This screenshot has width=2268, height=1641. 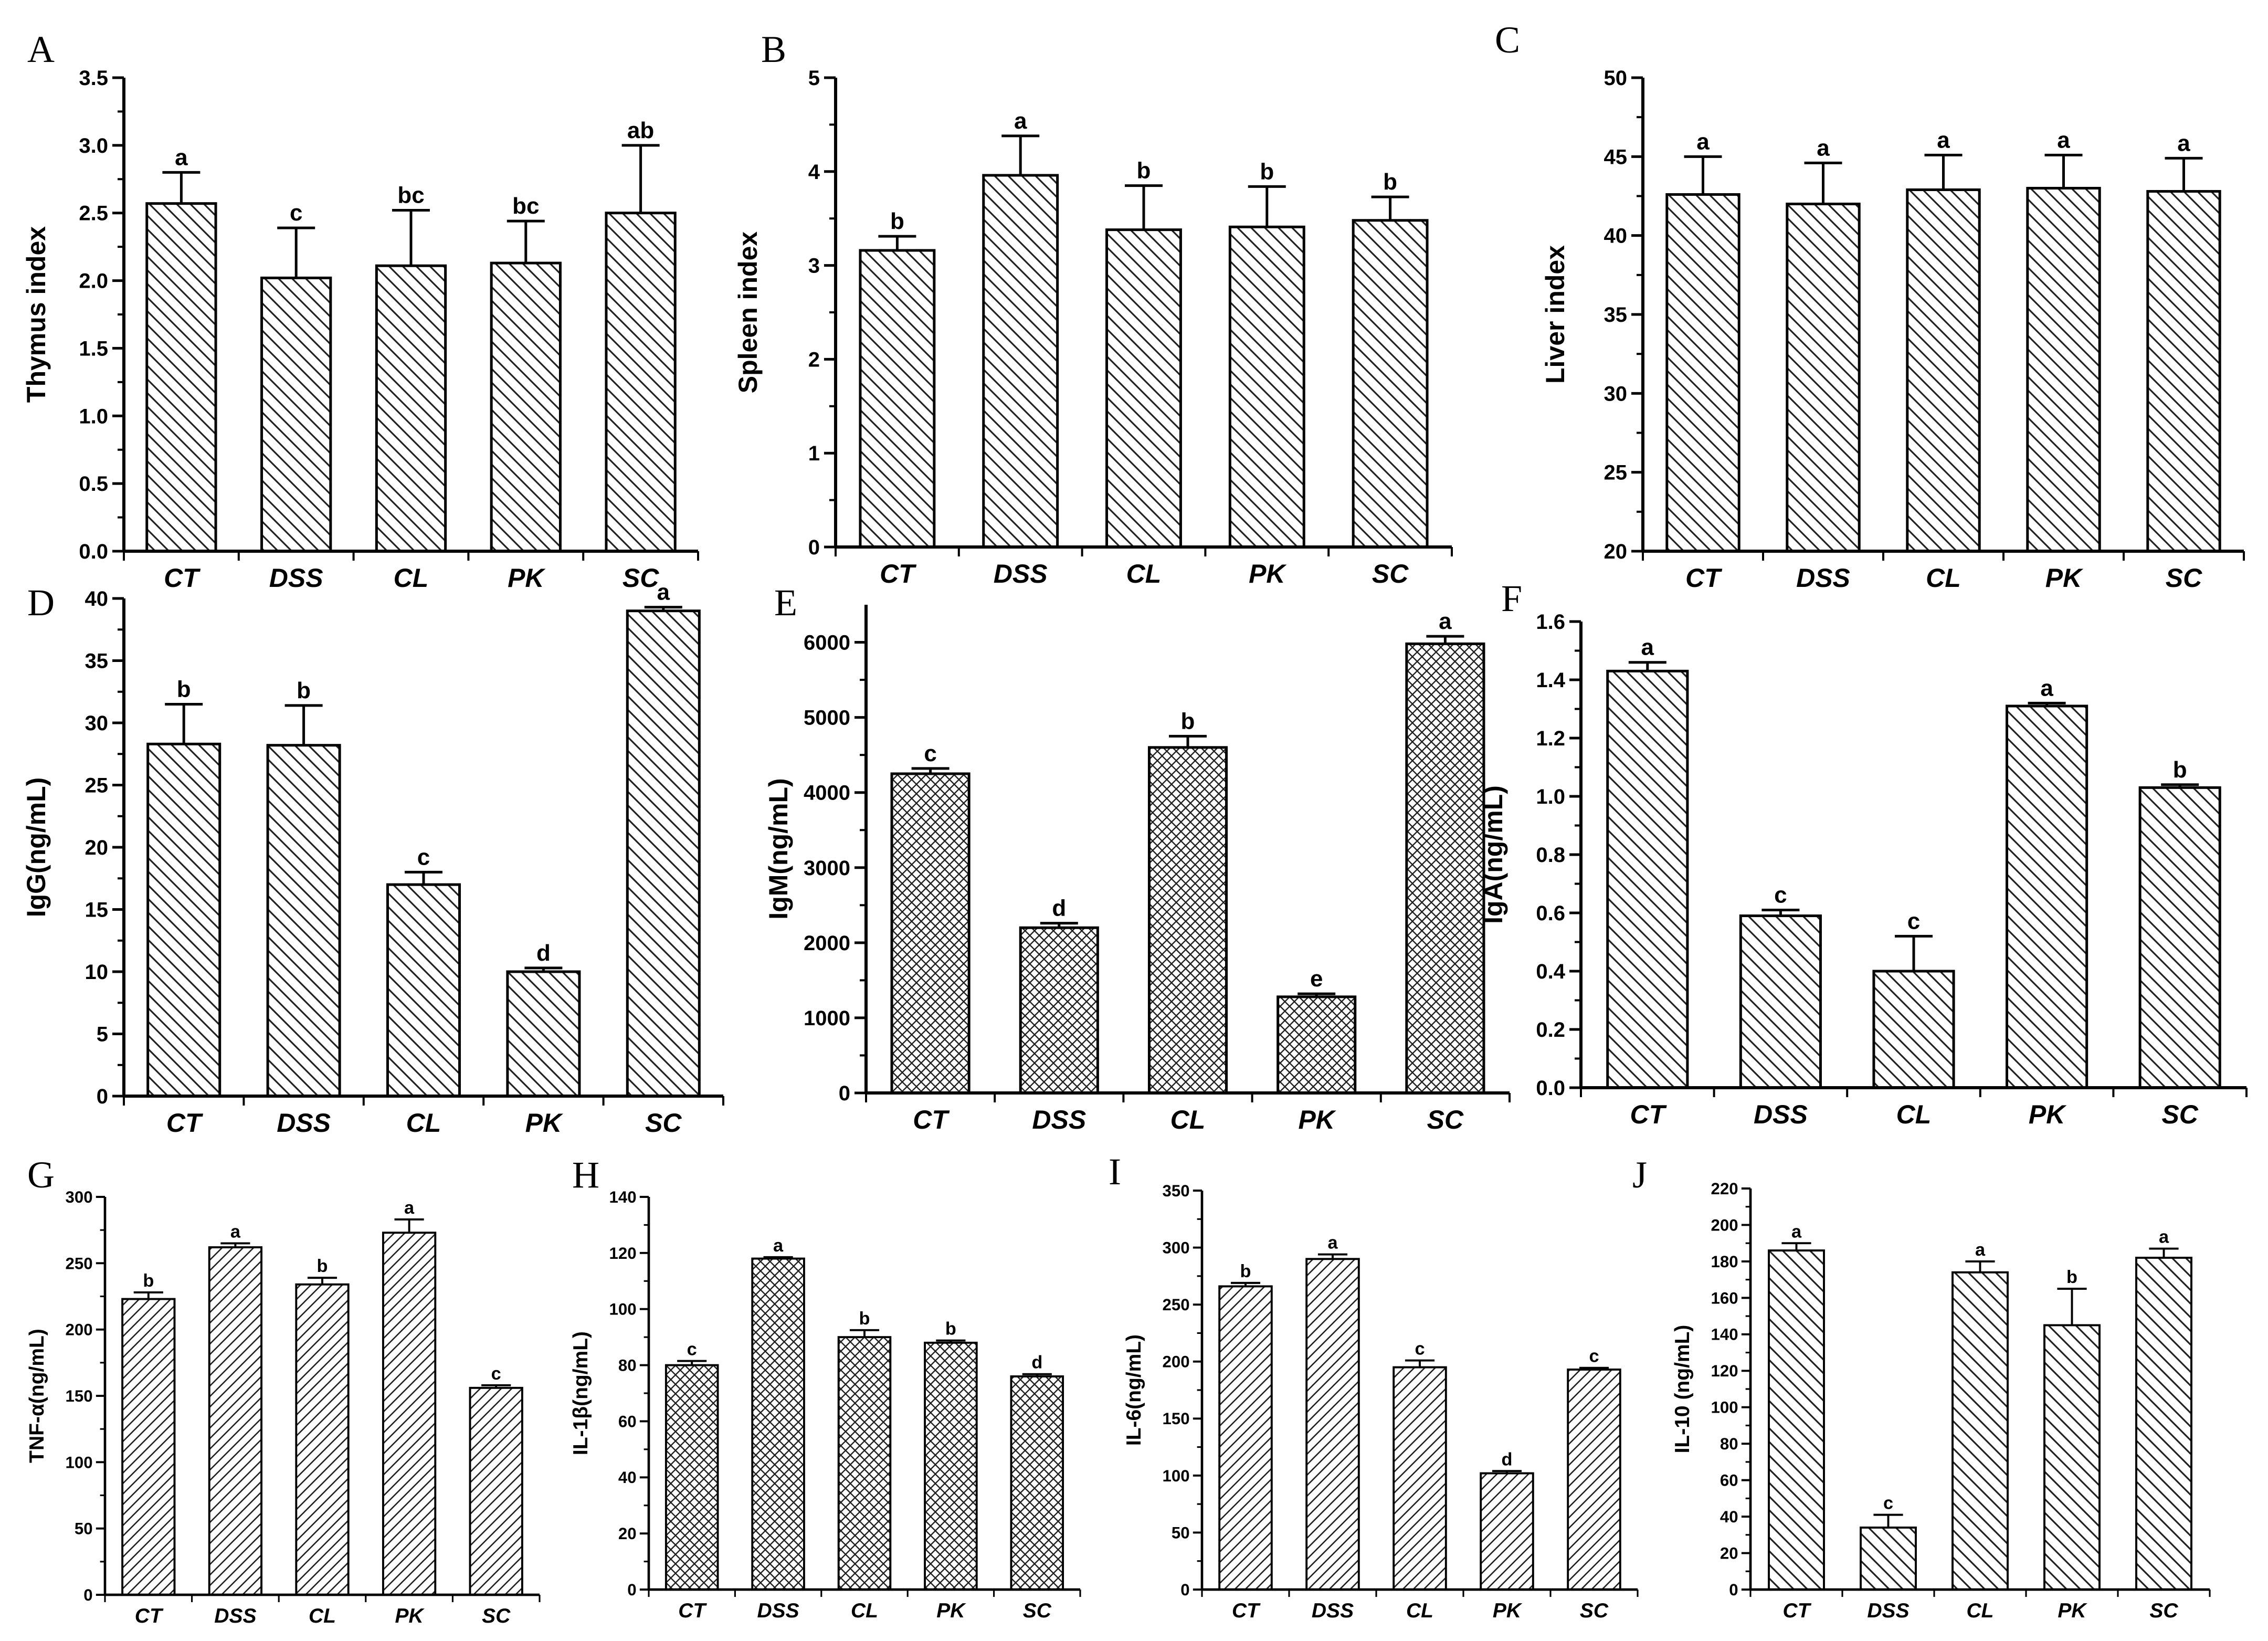 What do you see at coordinates (296, 213) in the screenshot?
I see `significance-letter-dss: c` at bounding box center [296, 213].